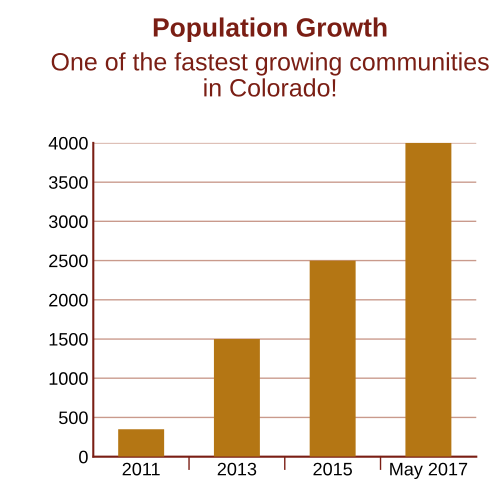  I want to click on y-tick-label: 500, so click(73, 417).